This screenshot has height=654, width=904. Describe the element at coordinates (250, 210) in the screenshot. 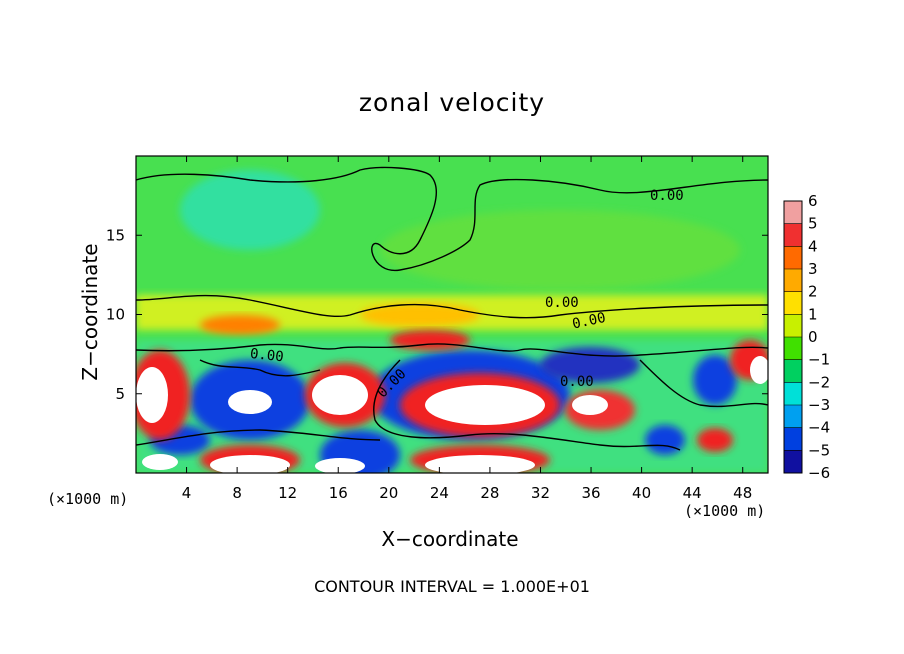

I see `field-cyan-patch` at that location.